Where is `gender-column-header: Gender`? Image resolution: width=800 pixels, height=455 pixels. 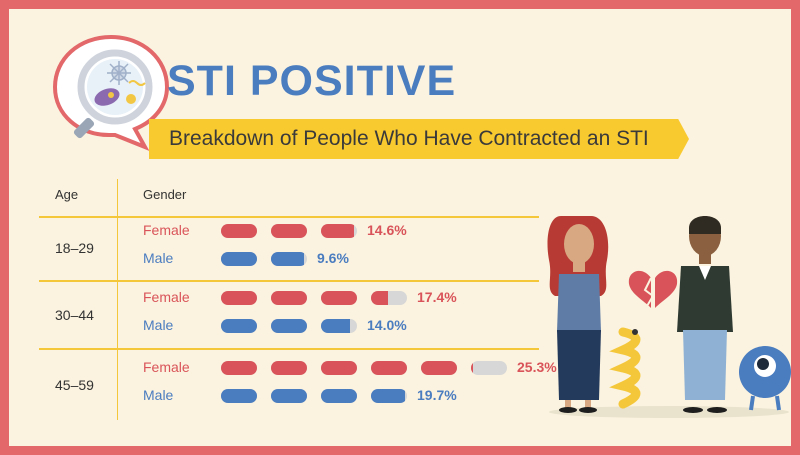
gender-column-header: Gender is located at coordinates (165, 194).